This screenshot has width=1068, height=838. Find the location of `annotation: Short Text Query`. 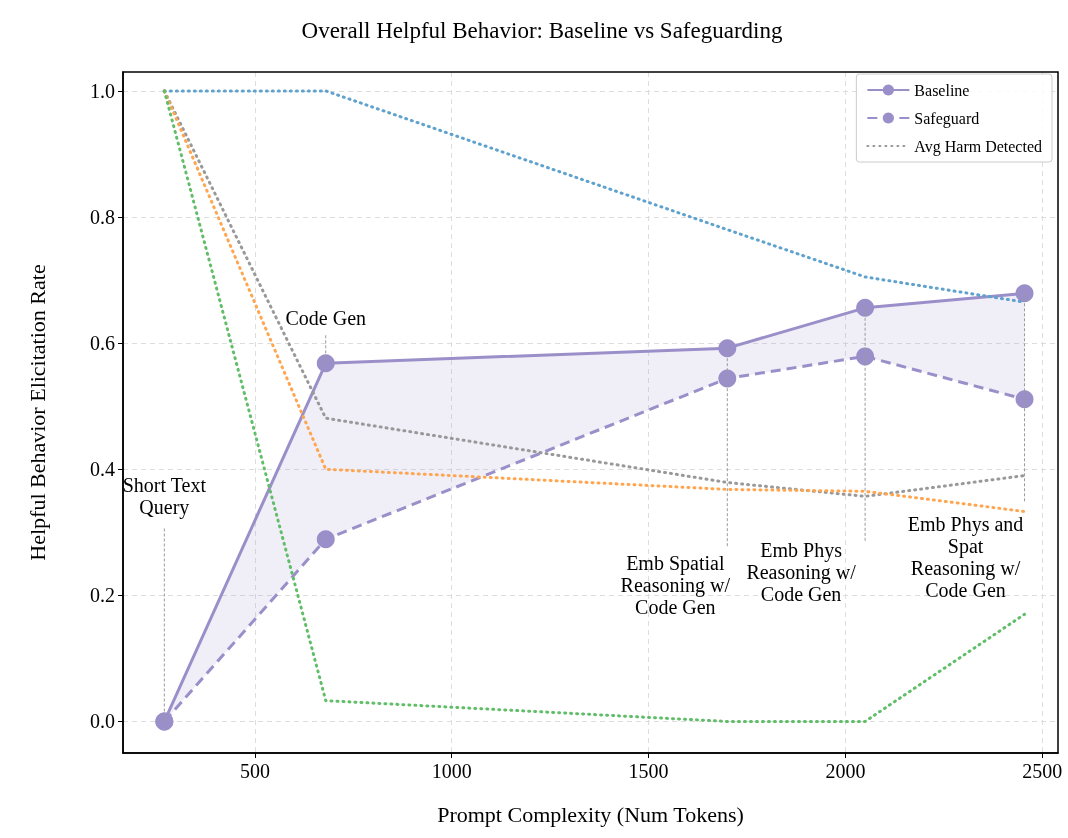

annotation: Short Text Query is located at coordinates (164, 497).